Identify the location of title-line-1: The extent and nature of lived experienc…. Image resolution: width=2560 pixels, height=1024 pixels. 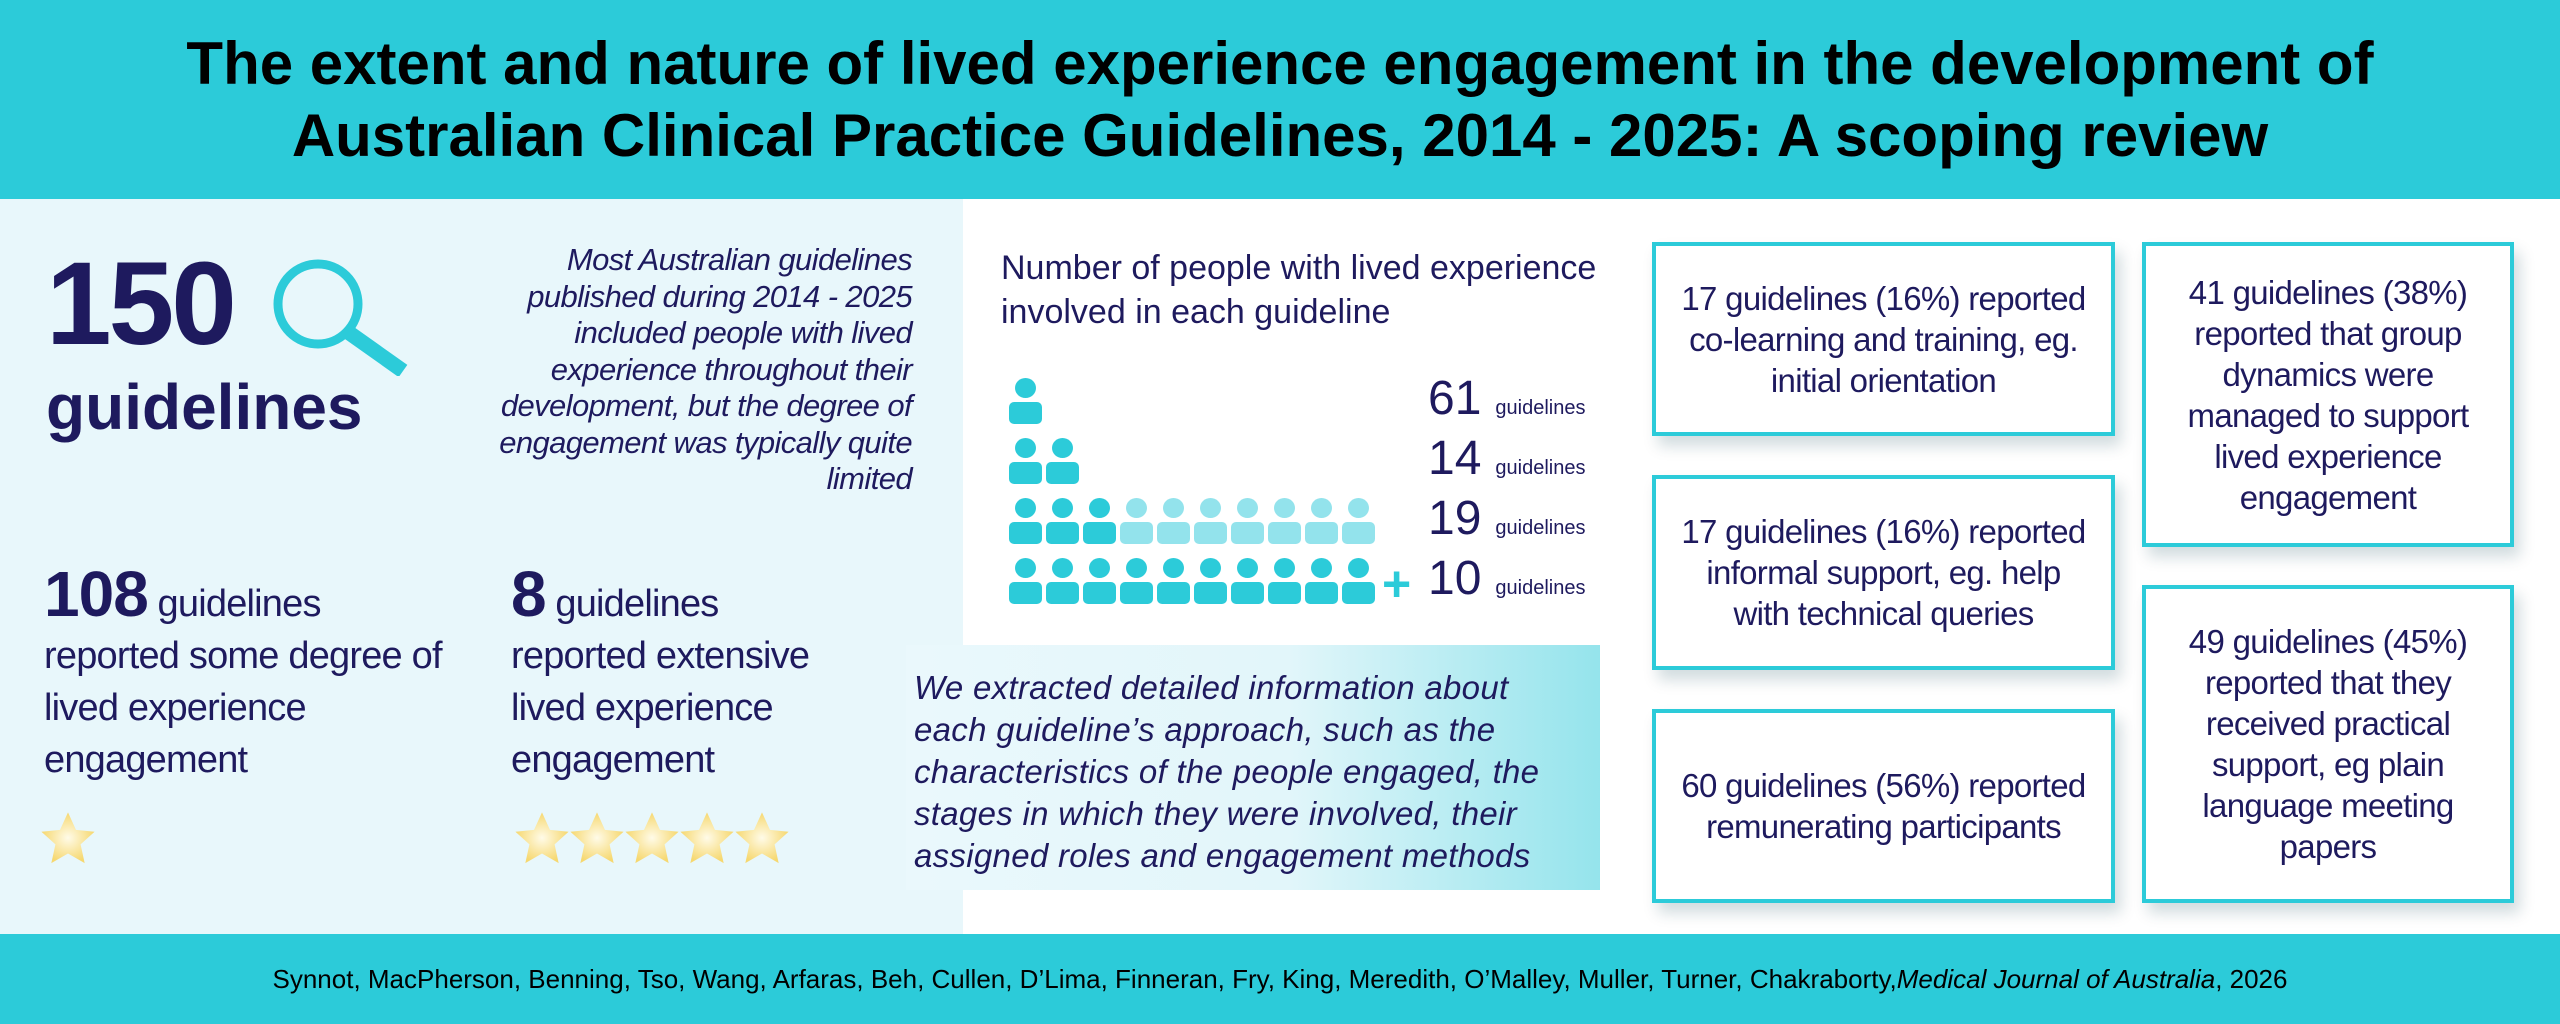
(1280, 63).